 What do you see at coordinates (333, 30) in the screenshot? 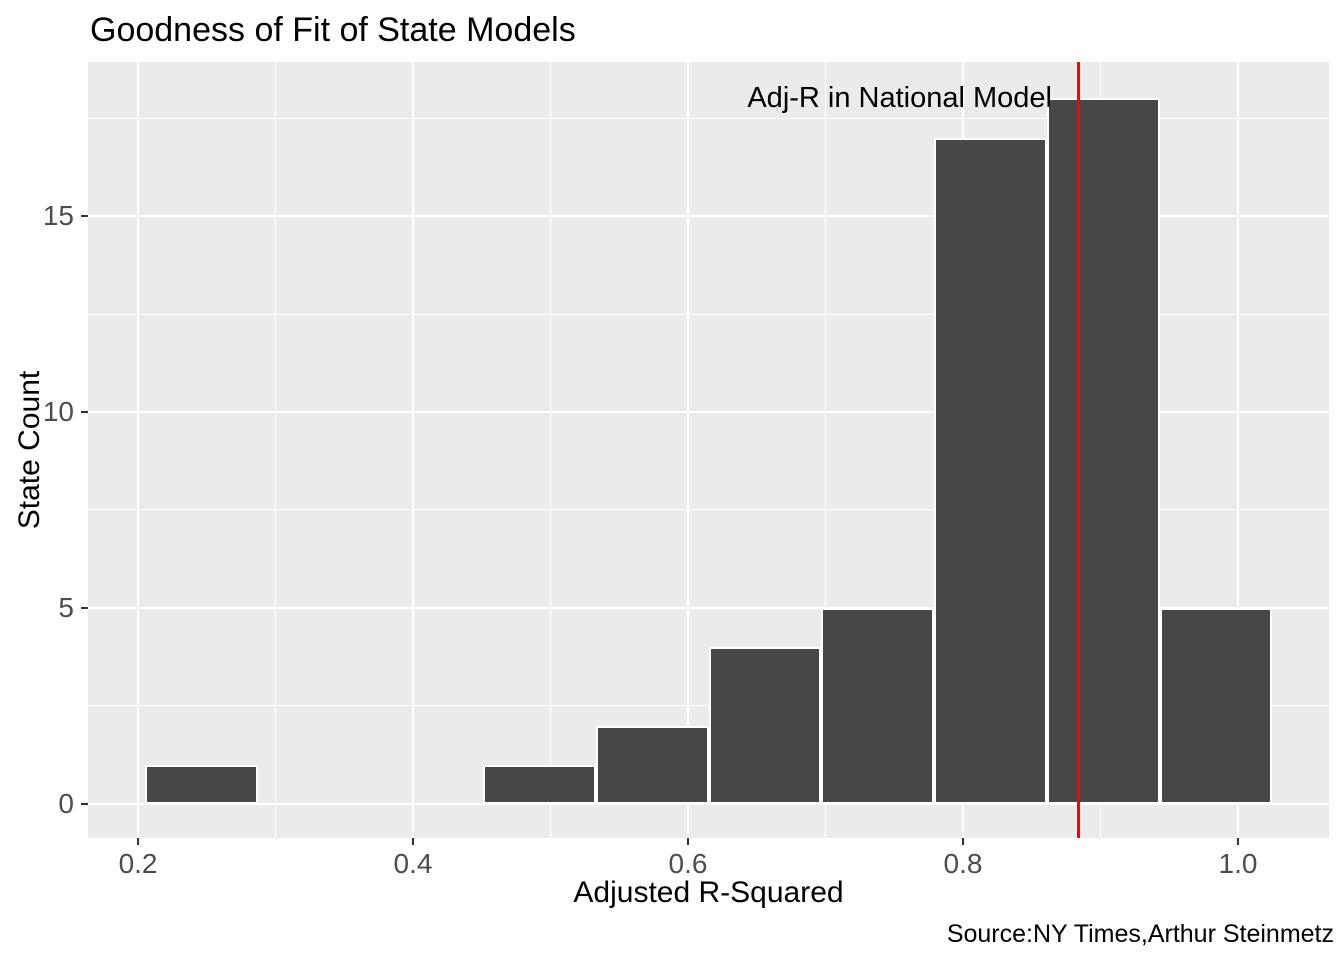
I see `chart-title: Goodness of Fit of State Models` at bounding box center [333, 30].